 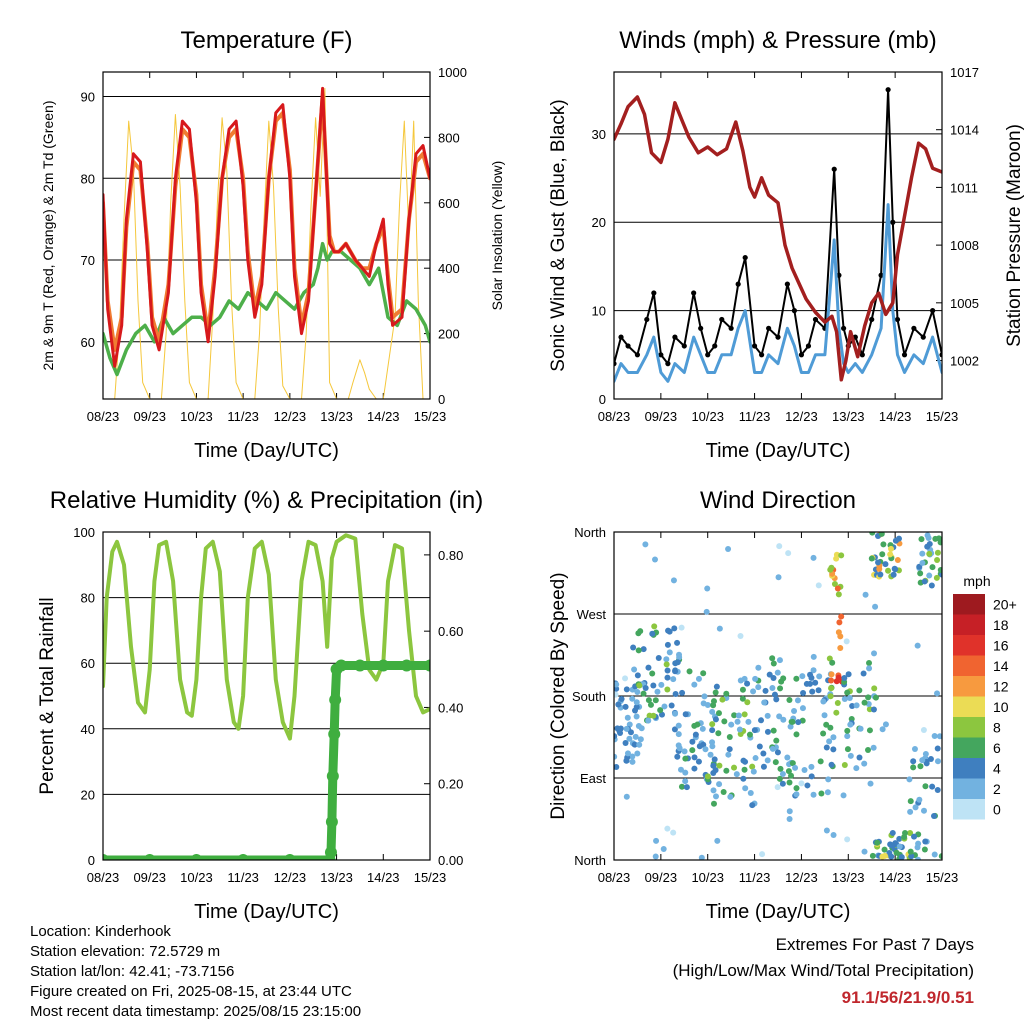 I want to click on winds-y2tick: 1011, so click(x=964, y=187).